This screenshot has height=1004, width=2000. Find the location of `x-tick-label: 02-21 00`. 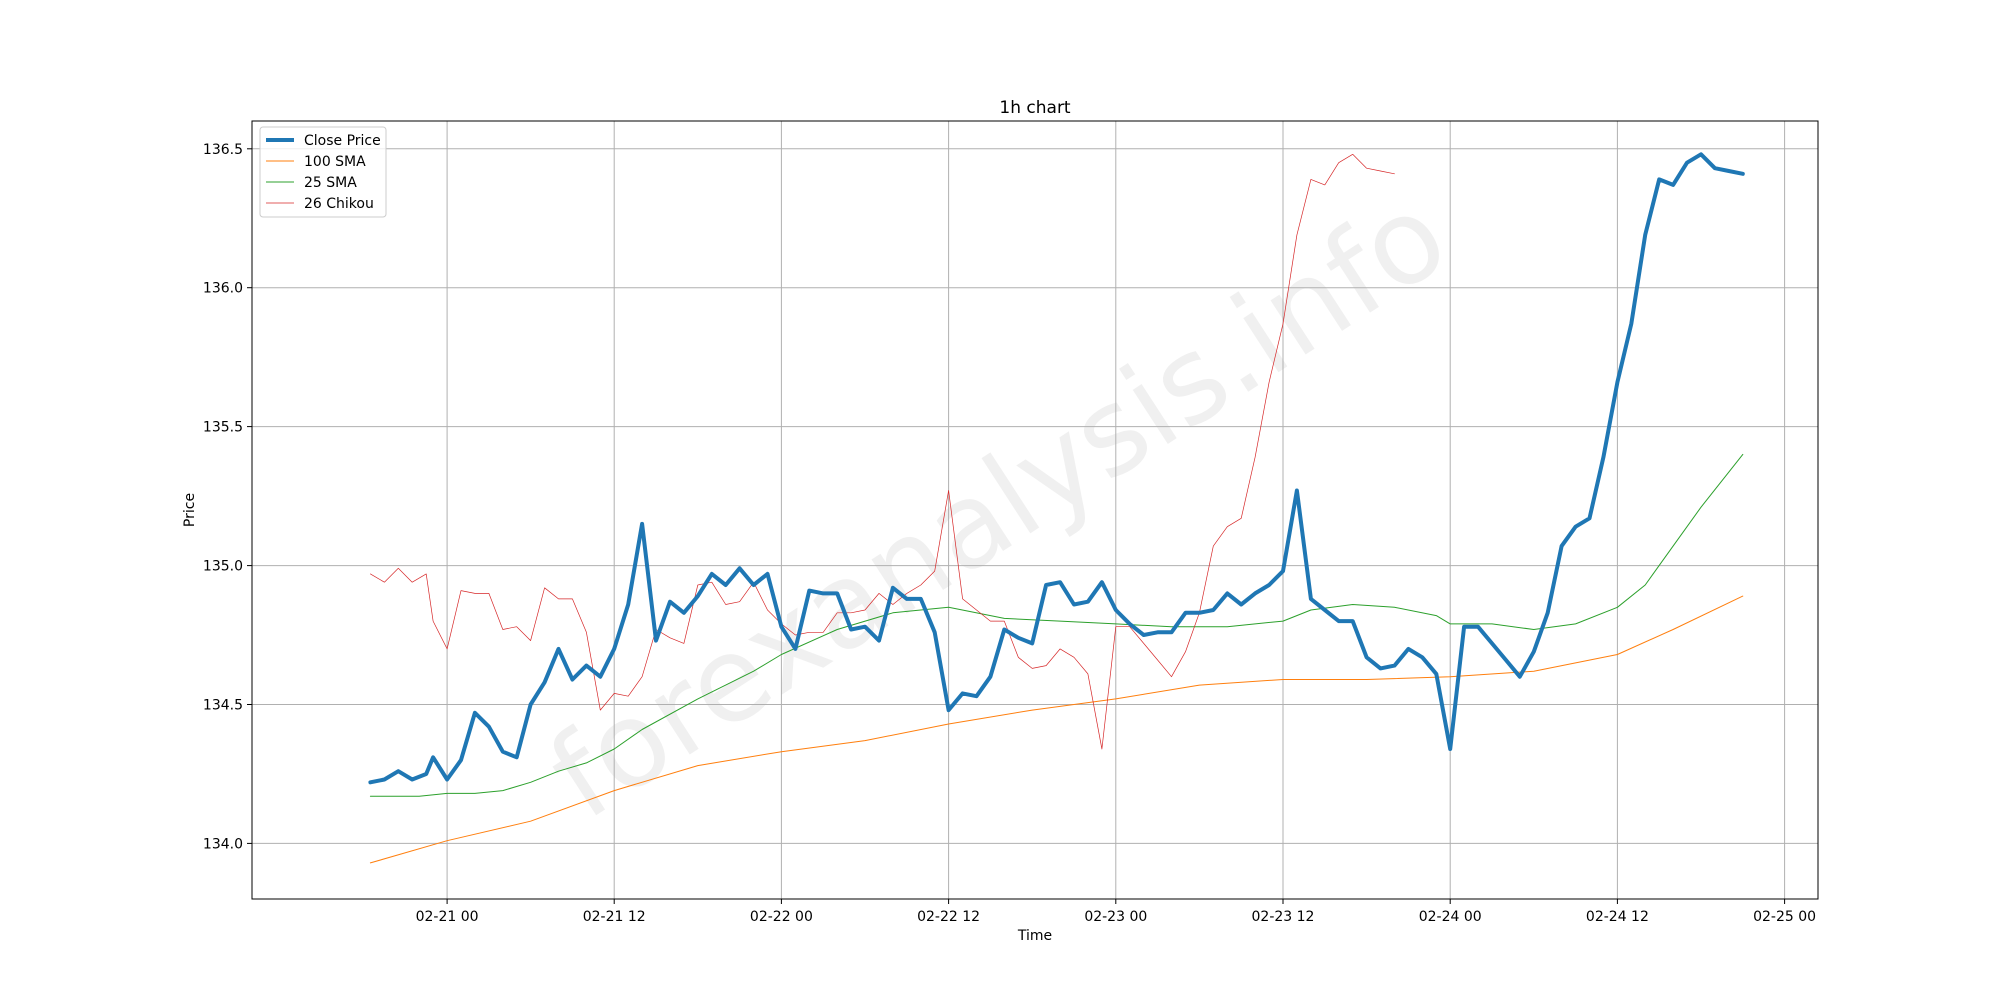

x-tick-label: 02-21 00 is located at coordinates (447, 917).